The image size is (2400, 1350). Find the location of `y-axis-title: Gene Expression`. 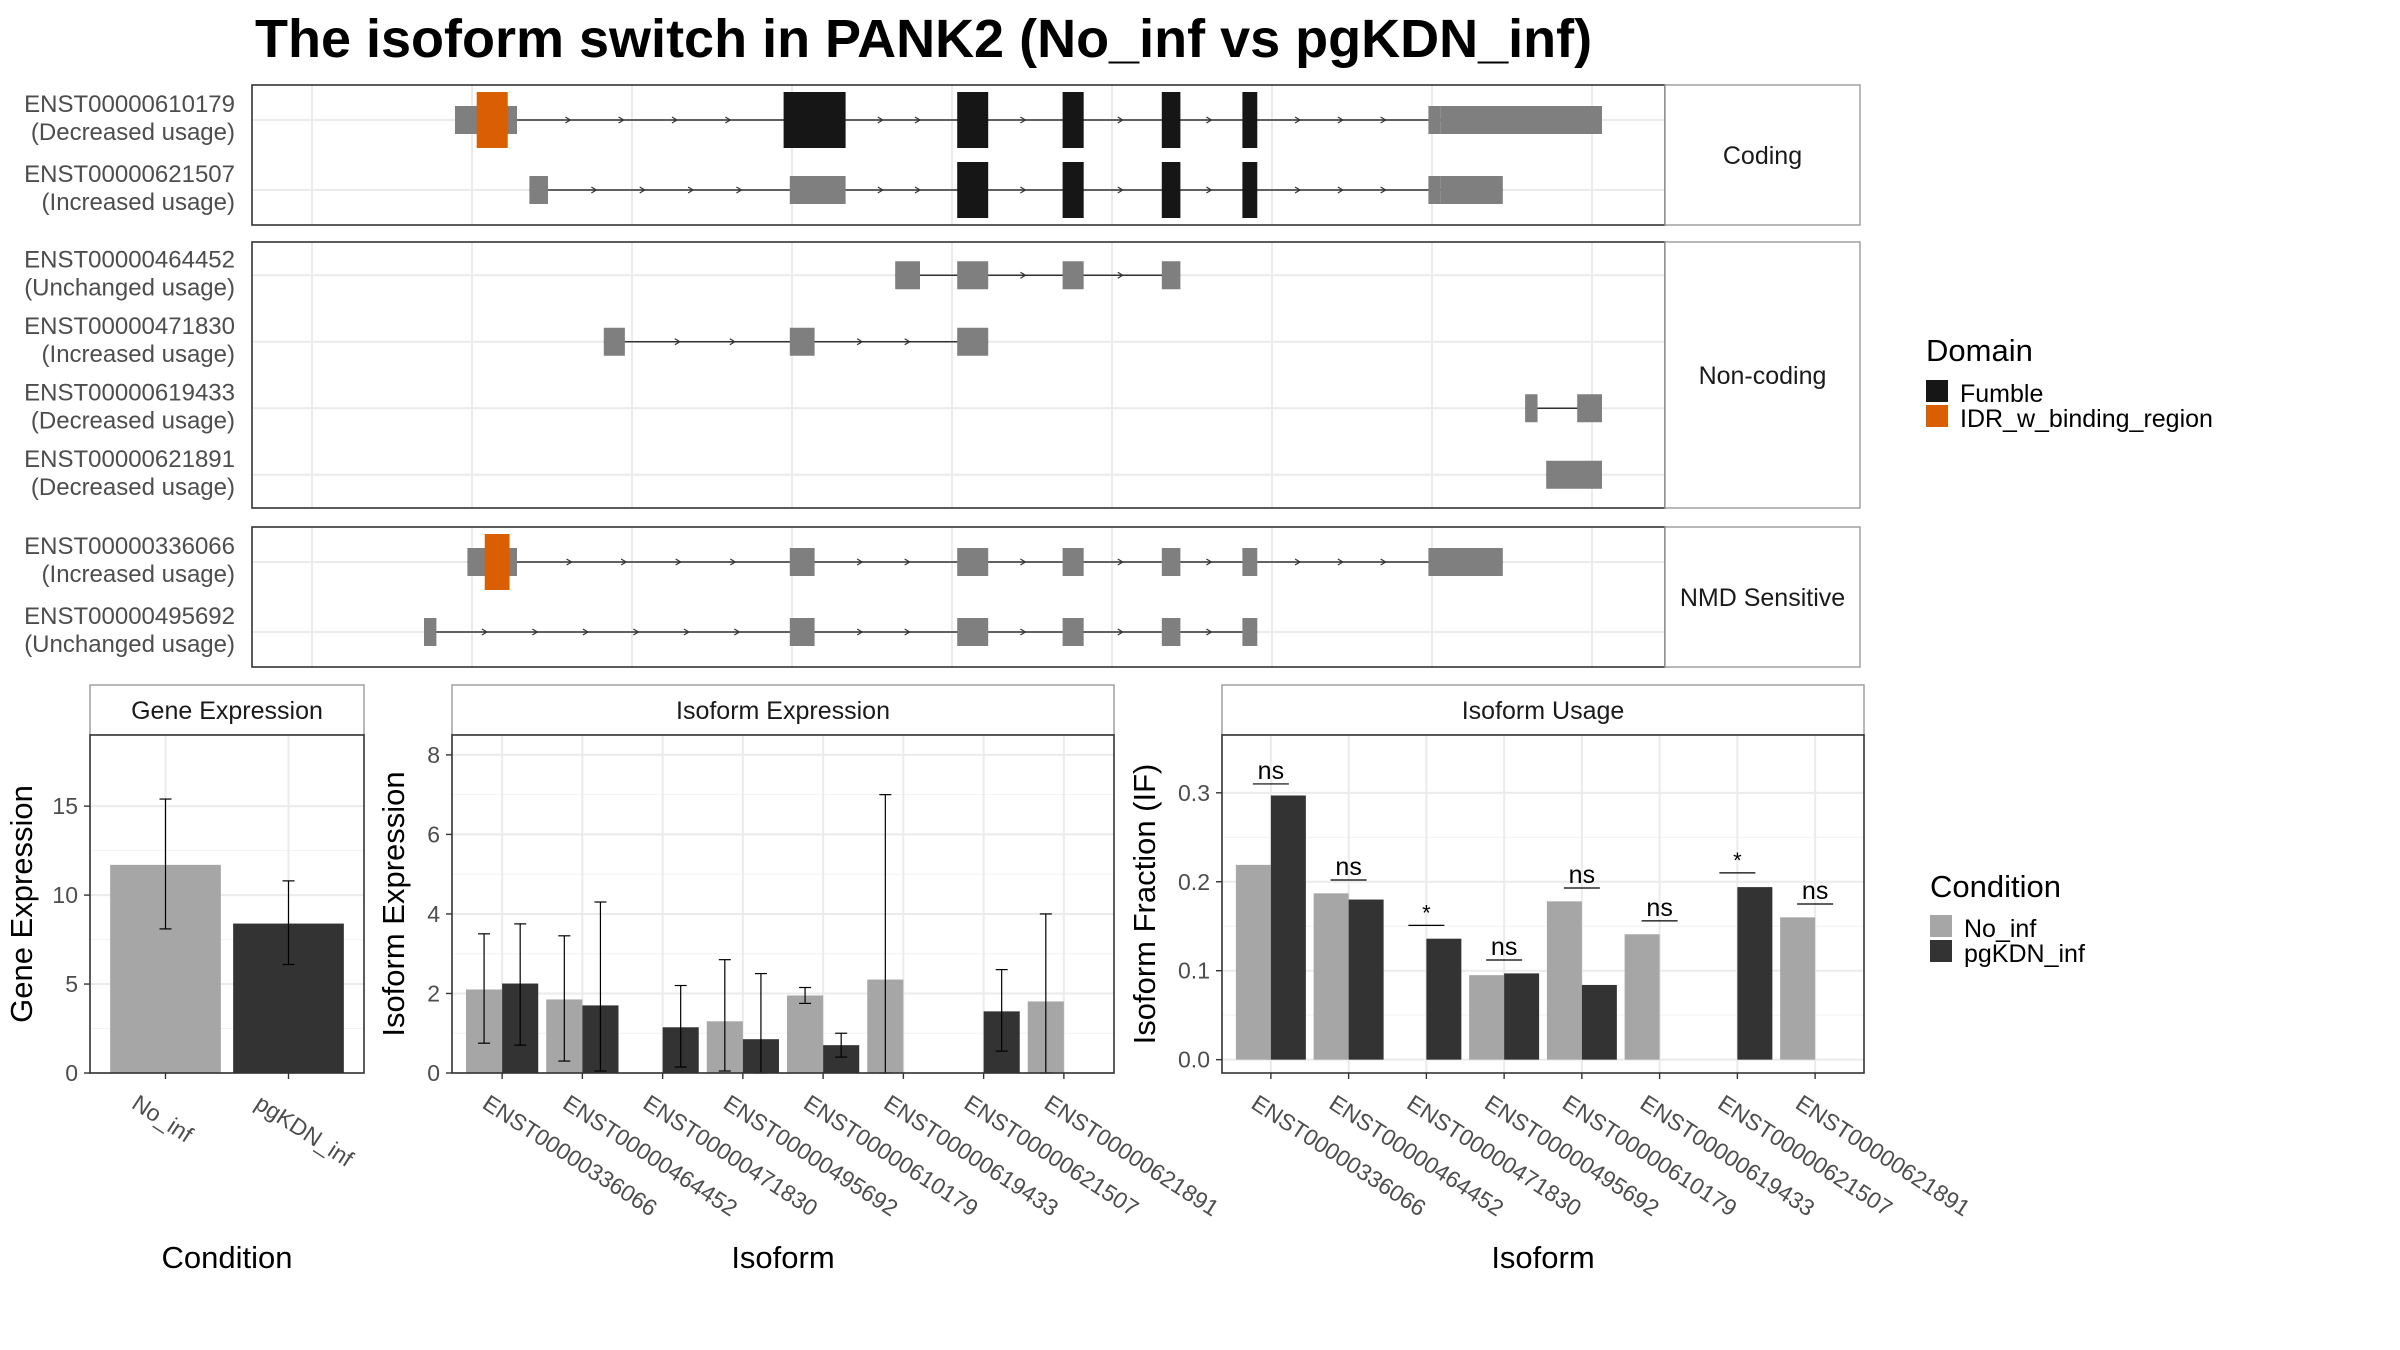

y-axis-title: Gene Expression is located at coordinates (21, 904).